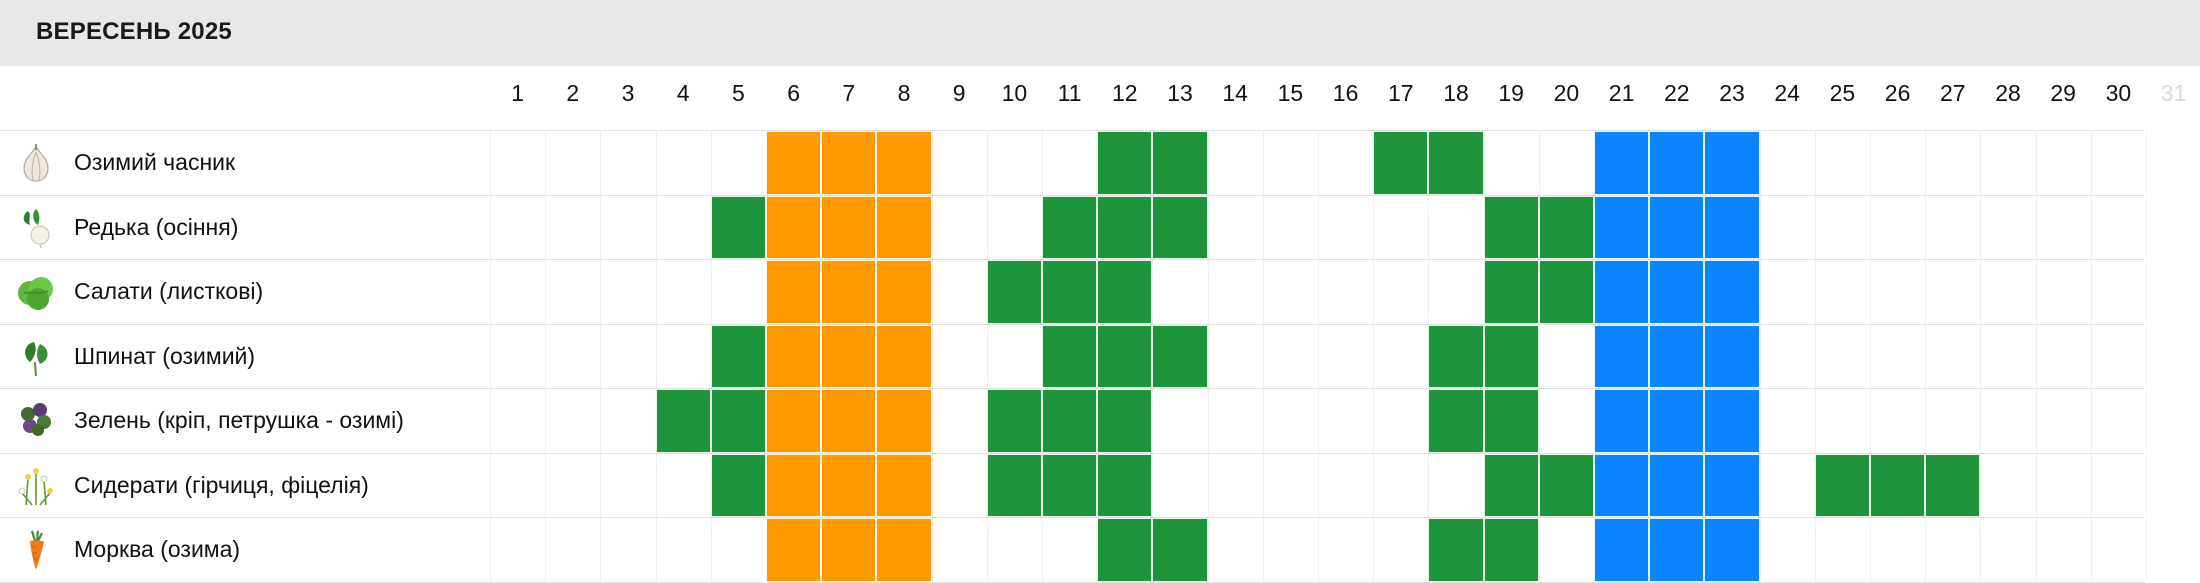  I want to click on day-number: 6, so click(793, 93).